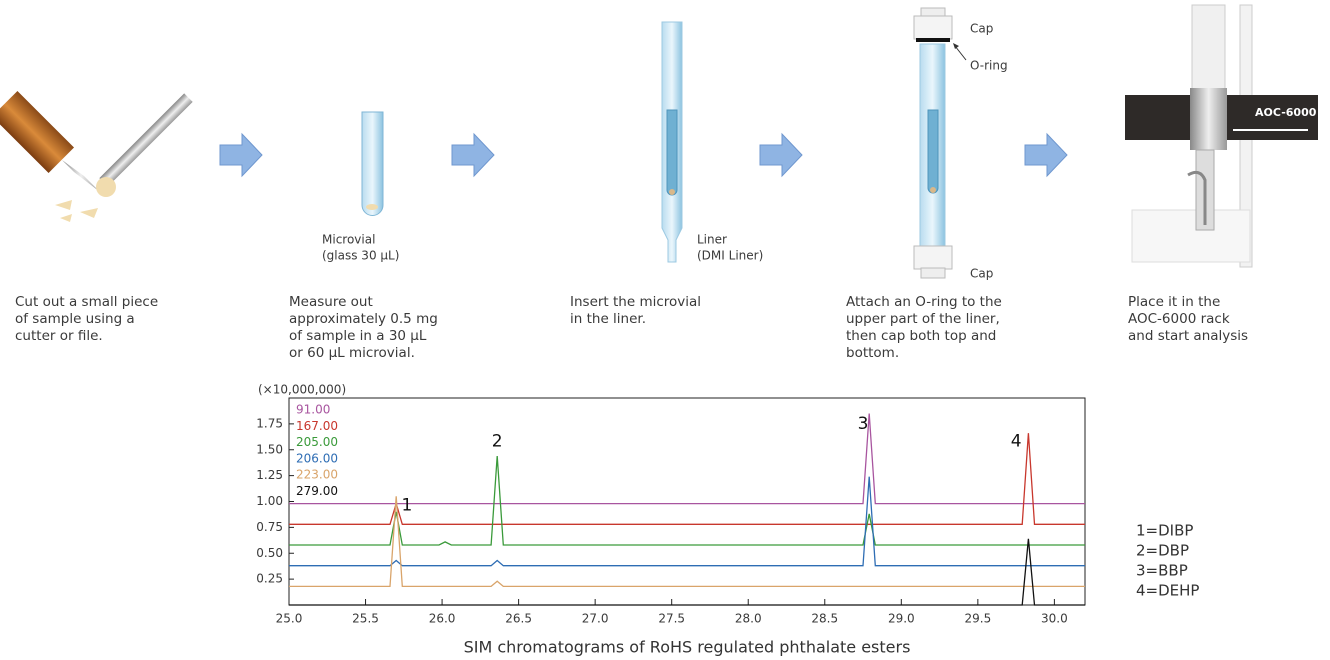 The image size is (1330, 660). What do you see at coordinates (75, 319) in the screenshot?
I see `step-caption: of sample using a` at bounding box center [75, 319].